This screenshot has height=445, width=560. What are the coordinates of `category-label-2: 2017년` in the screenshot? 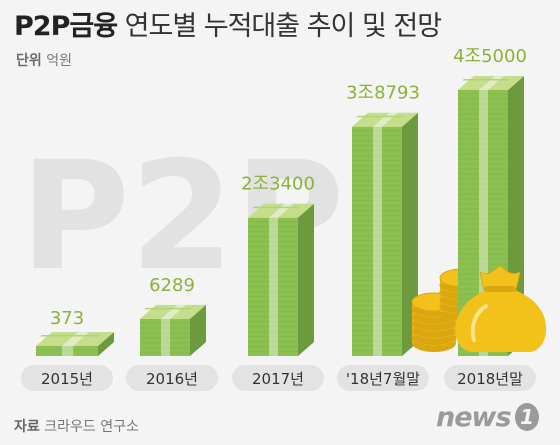 It's located at (278, 379).